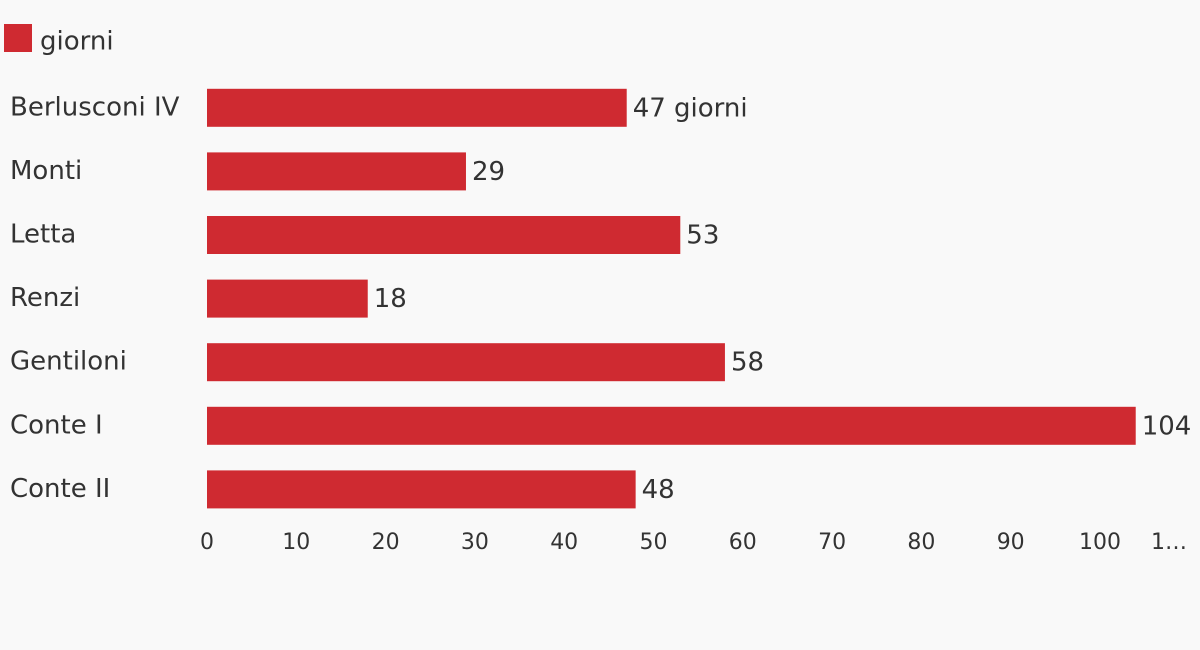 Image resolution: width=1200 pixels, height=650 pixels. What do you see at coordinates (95, 107) in the screenshot?
I see `y-tick-label: Berlusconi IV` at bounding box center [95, 107].